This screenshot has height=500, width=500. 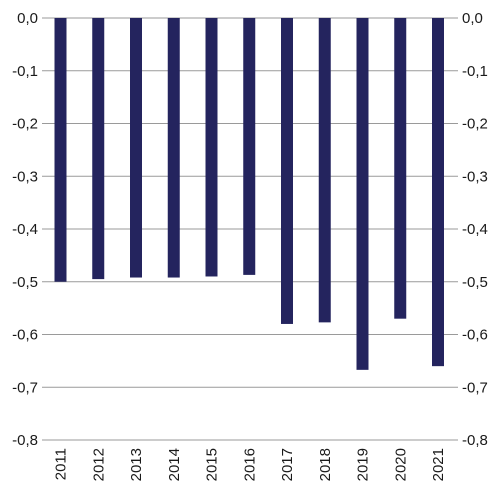 I want to click on bar-2020, so click(x=400, y=168).